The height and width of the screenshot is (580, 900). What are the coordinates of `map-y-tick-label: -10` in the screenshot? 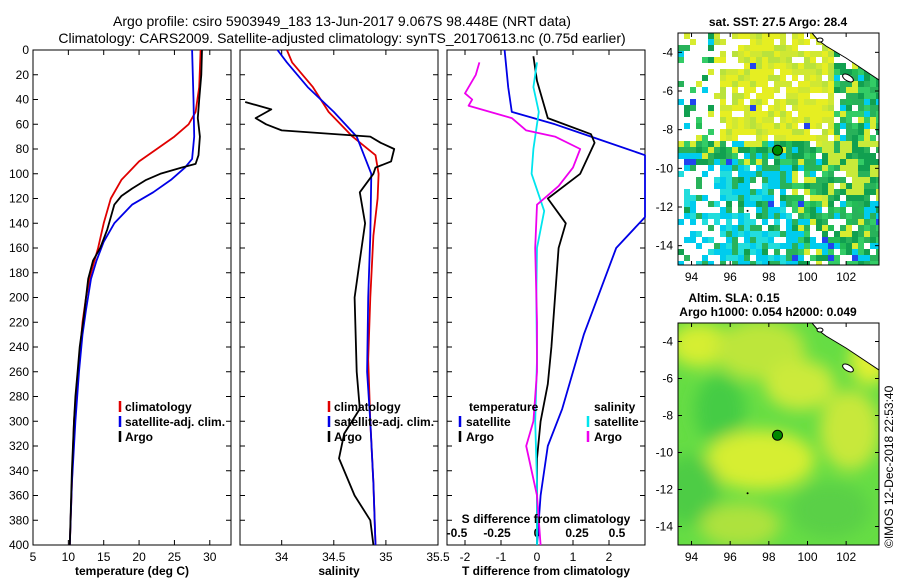 It's located at (665, 453).